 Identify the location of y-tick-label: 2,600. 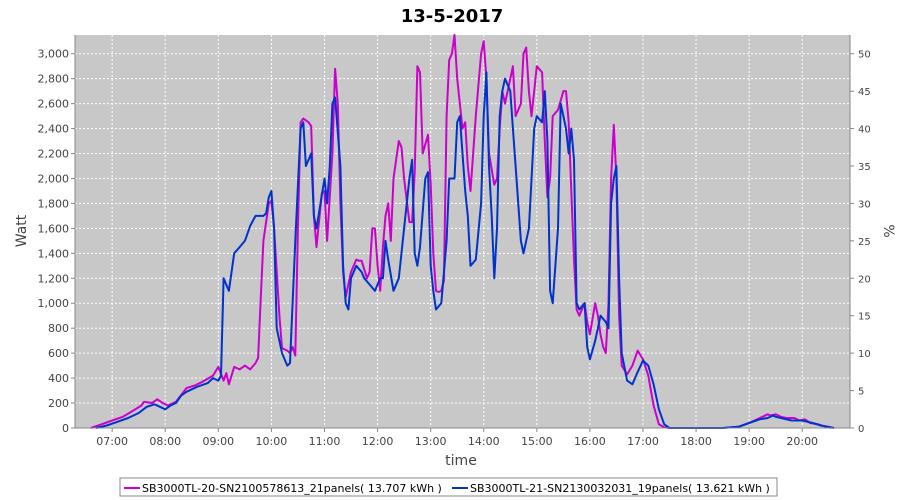
(54, 104).